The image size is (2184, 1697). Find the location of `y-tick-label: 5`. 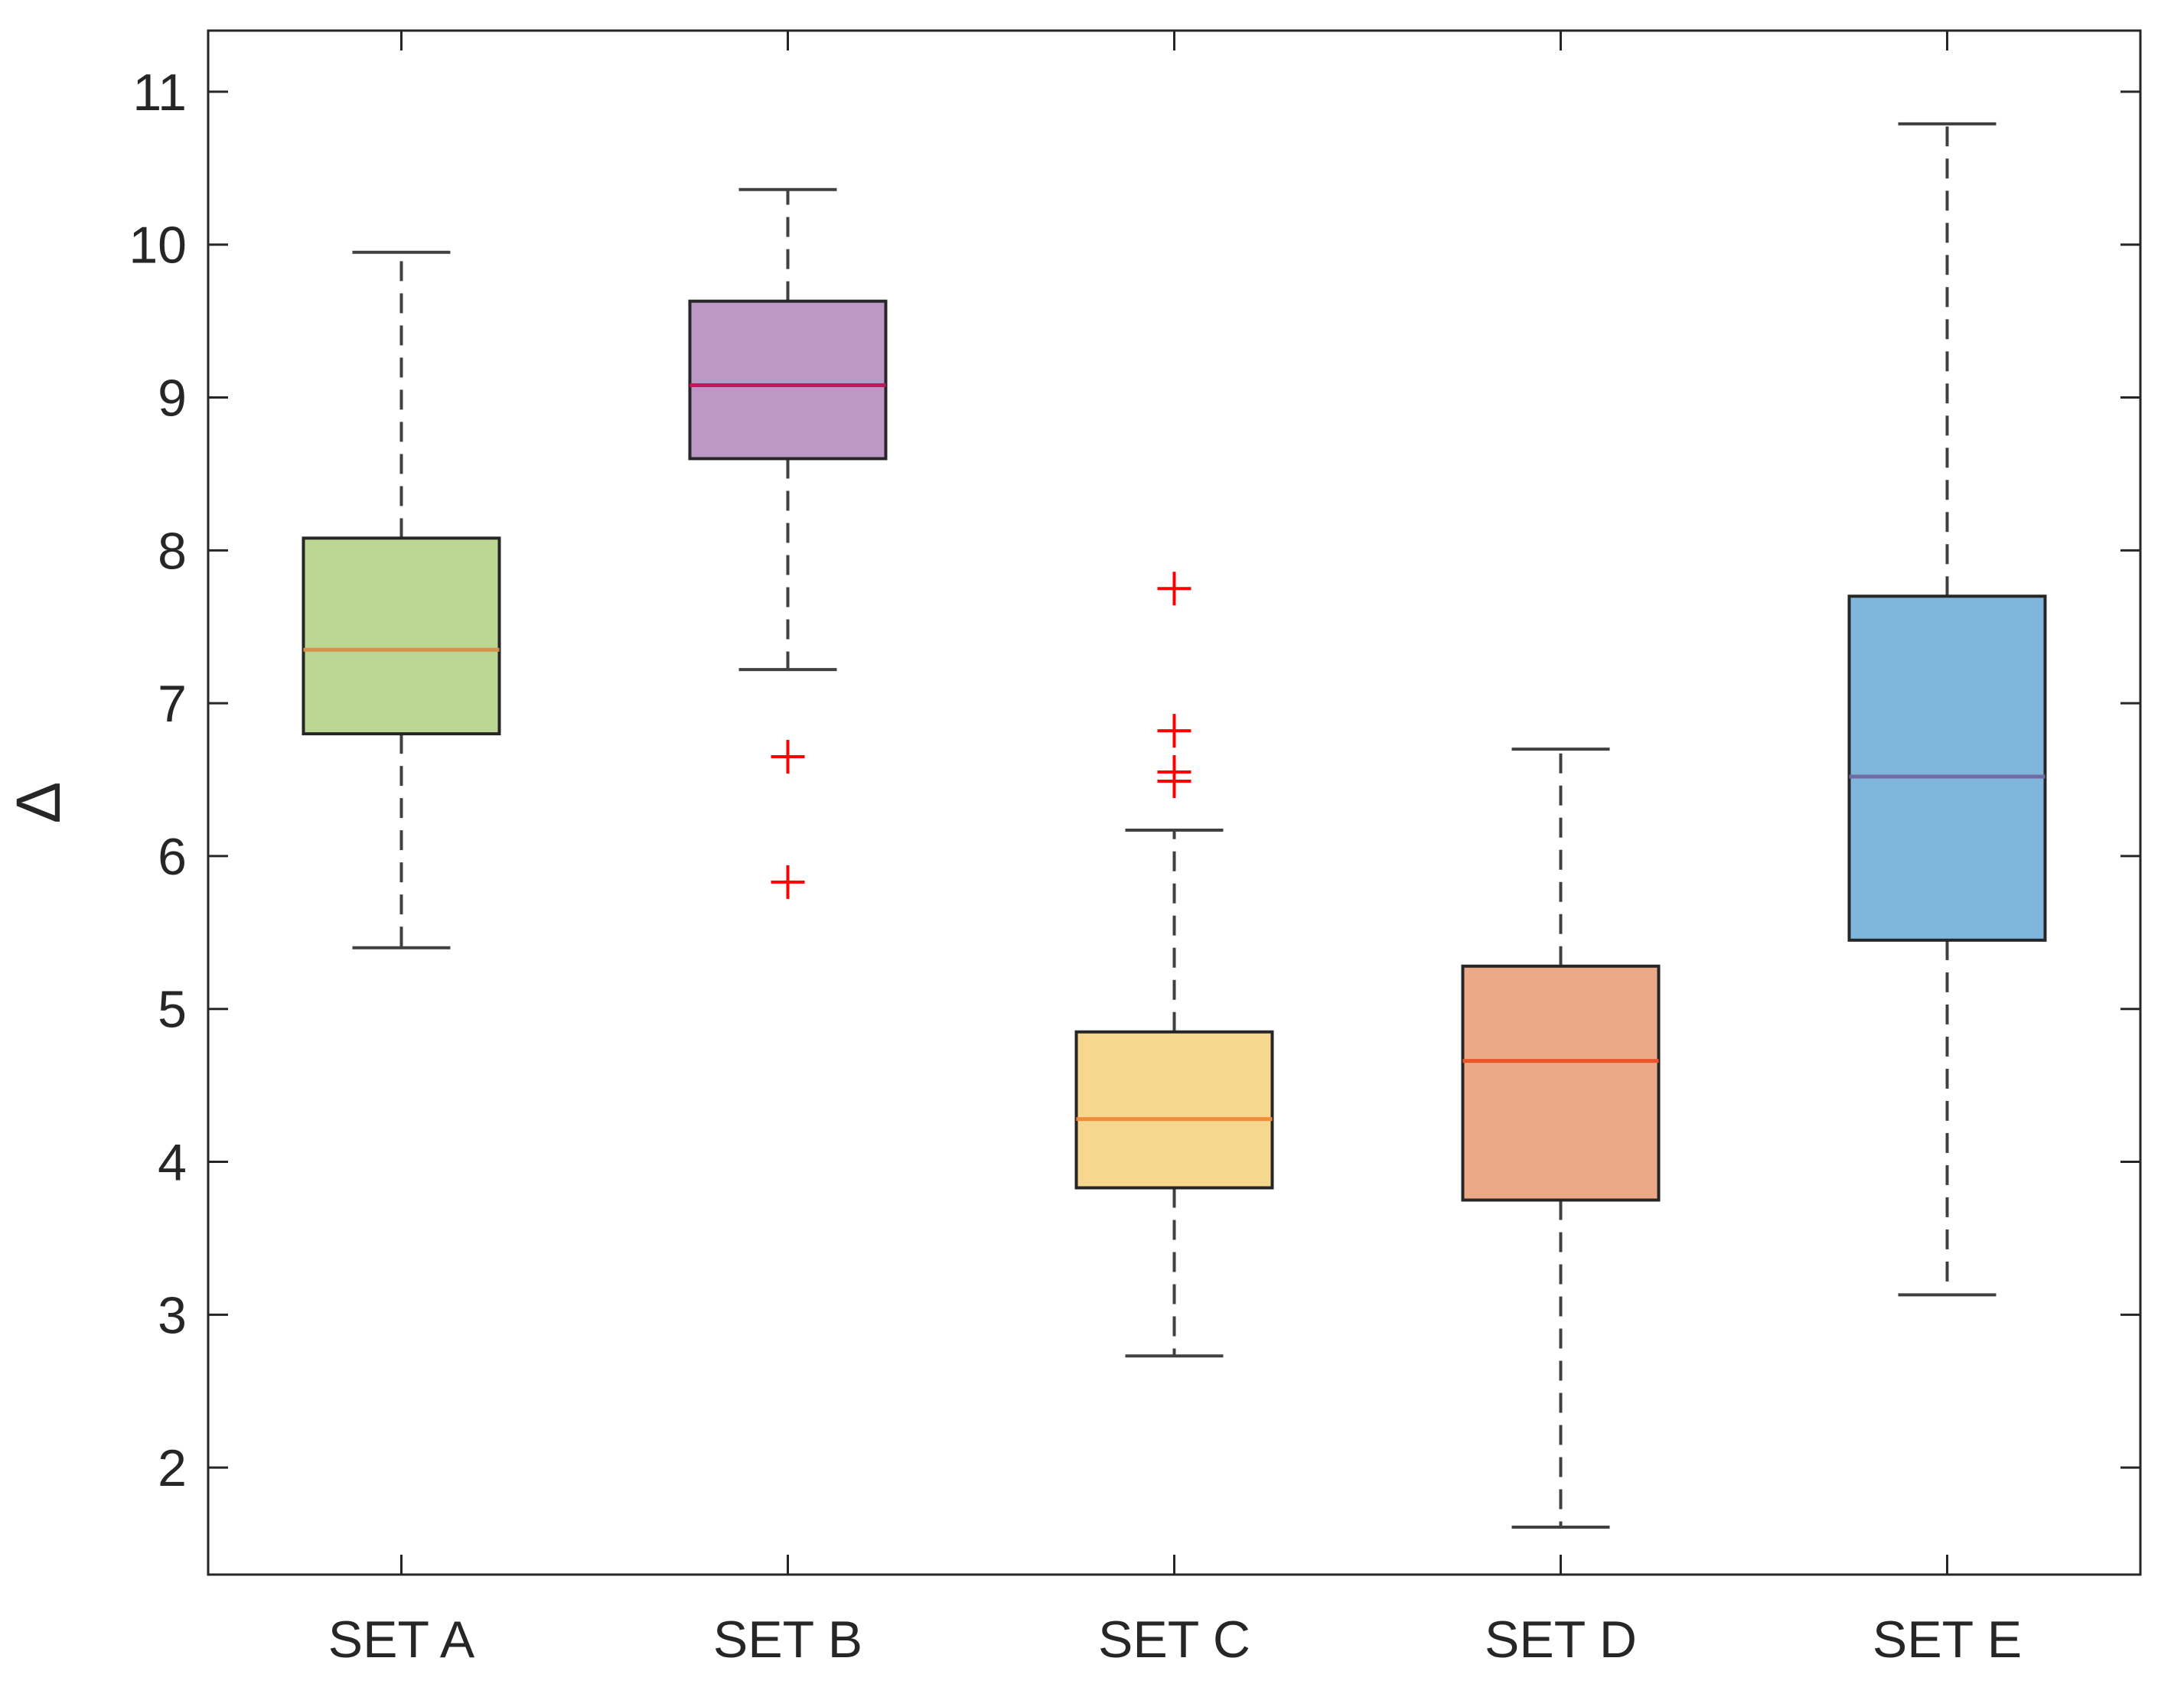

y-tick-label: 5 is located at coordinates (172, 1010).